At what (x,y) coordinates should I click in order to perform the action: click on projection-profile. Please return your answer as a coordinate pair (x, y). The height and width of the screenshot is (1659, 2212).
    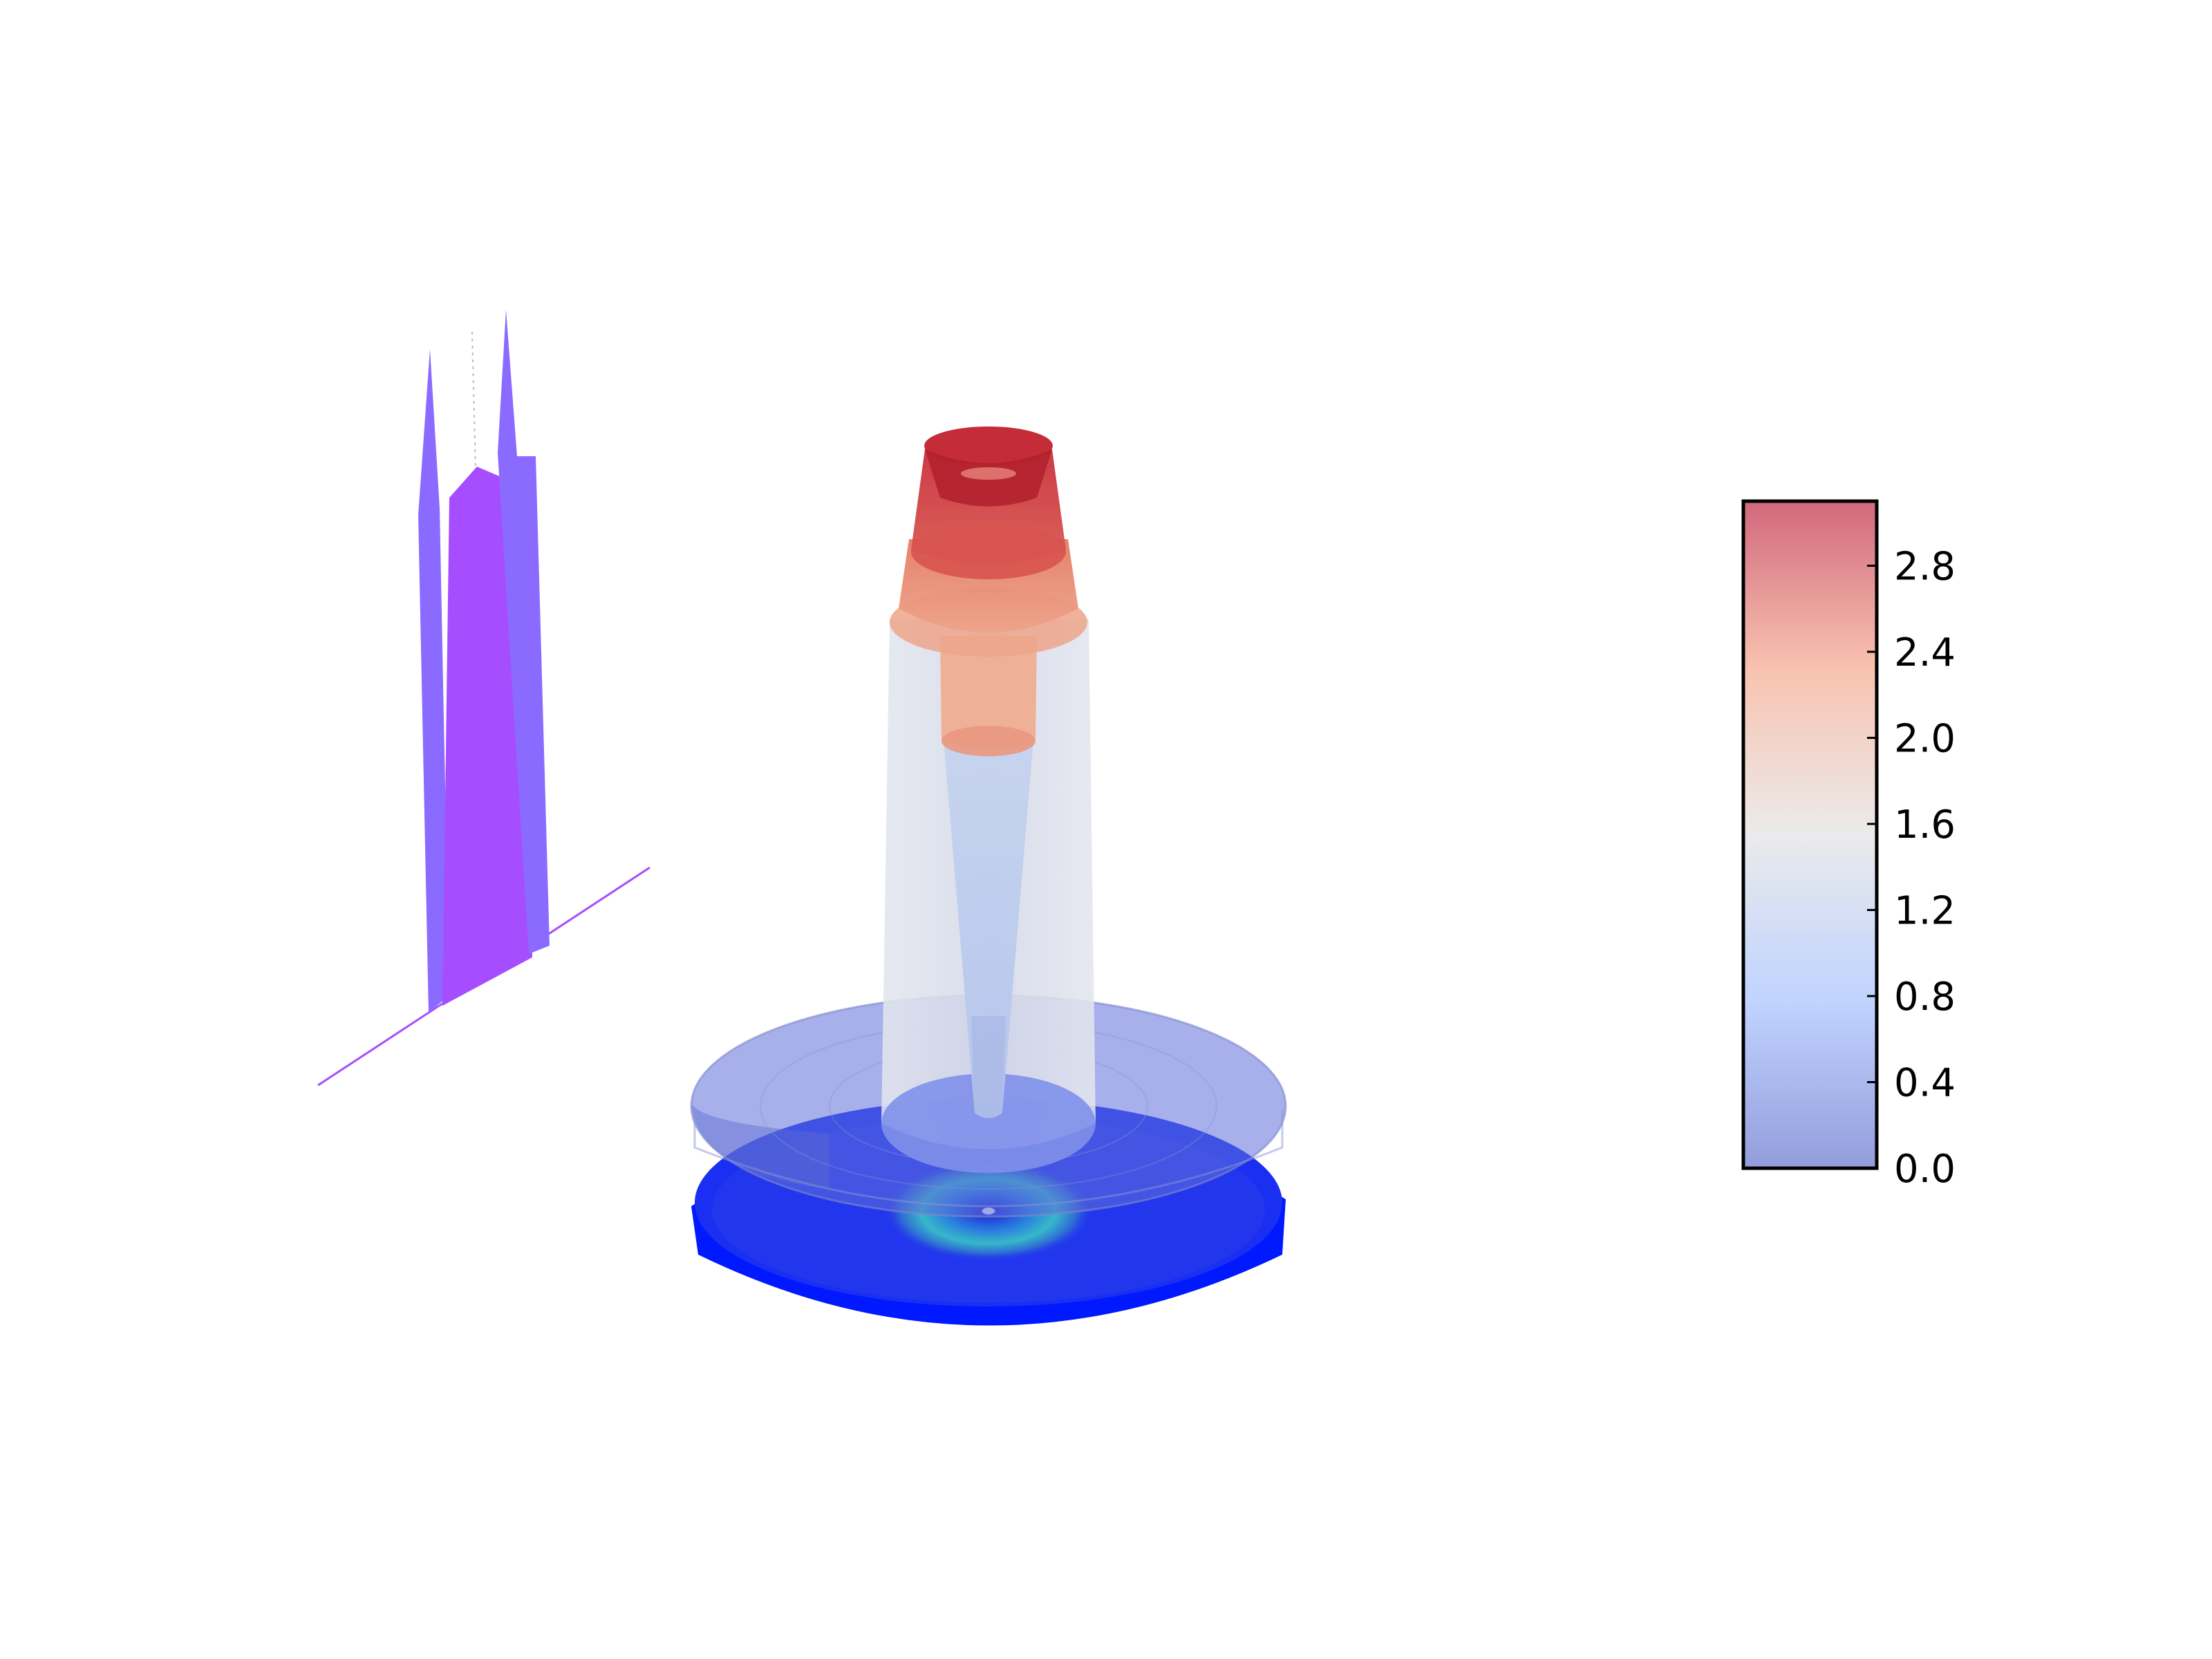
    Looking at the image, I should click on (483, 698).